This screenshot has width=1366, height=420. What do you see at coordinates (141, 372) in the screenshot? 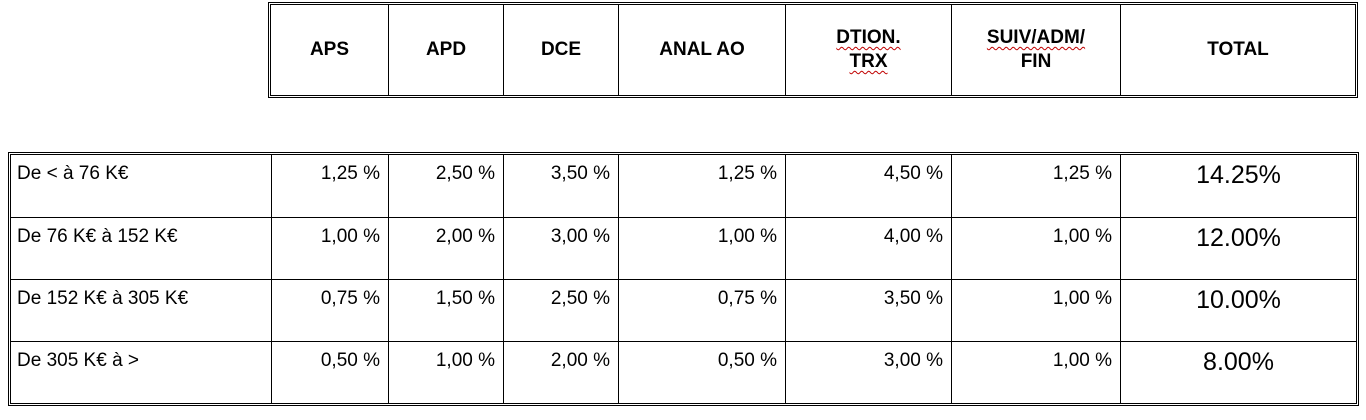
I see `cell-range: De 305 K€ à >` at bounding box center [141, 372].